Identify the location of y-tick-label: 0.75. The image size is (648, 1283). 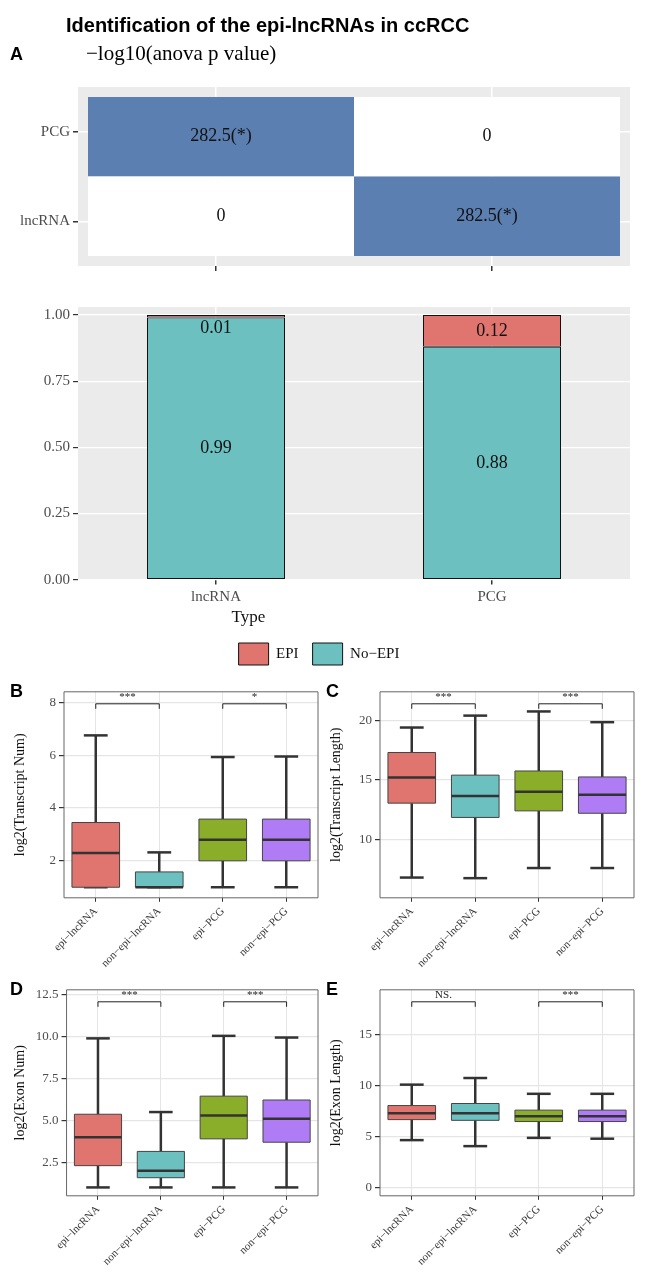
(56, 380).